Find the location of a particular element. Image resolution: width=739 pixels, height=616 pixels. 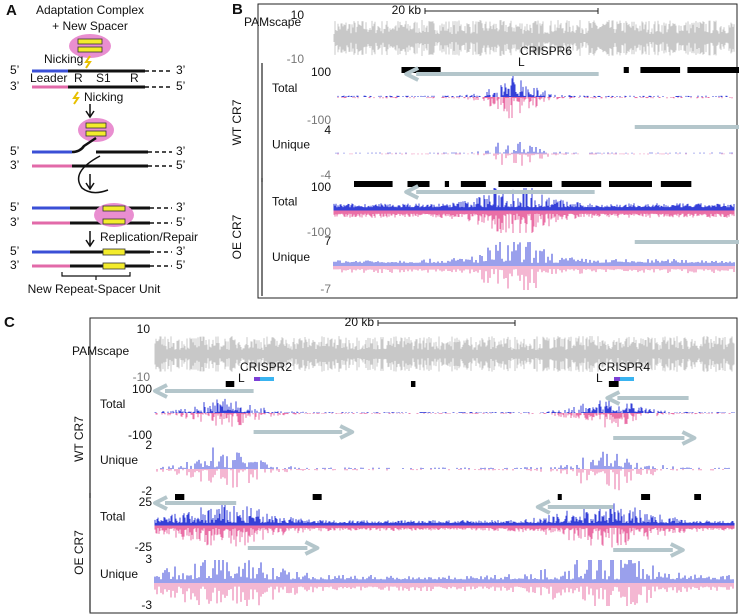

caption: New Repeat-Spacer Unit is located at coordinates (94, 289).